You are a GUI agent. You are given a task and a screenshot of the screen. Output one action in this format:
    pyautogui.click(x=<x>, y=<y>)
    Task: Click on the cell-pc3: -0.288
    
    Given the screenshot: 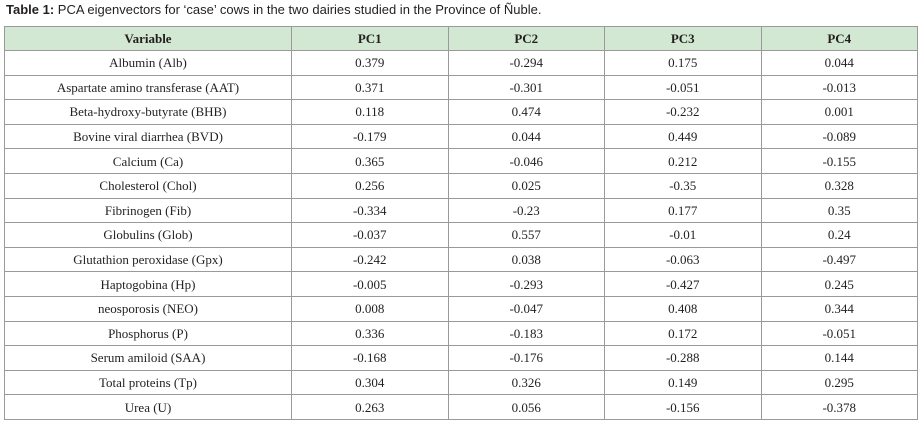 What is the action you would take?
    pyautogui.click(x=683, y=358)
    